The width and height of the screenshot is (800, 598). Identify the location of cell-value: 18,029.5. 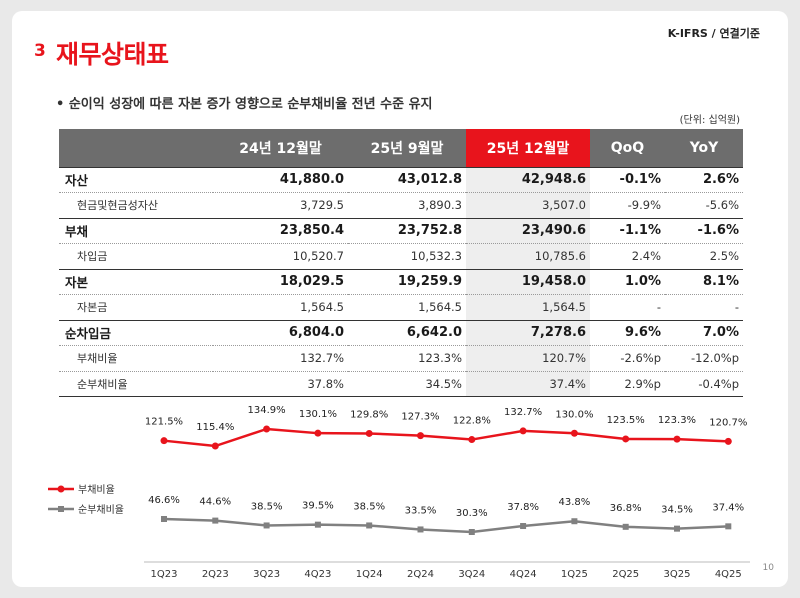
(280, 281).